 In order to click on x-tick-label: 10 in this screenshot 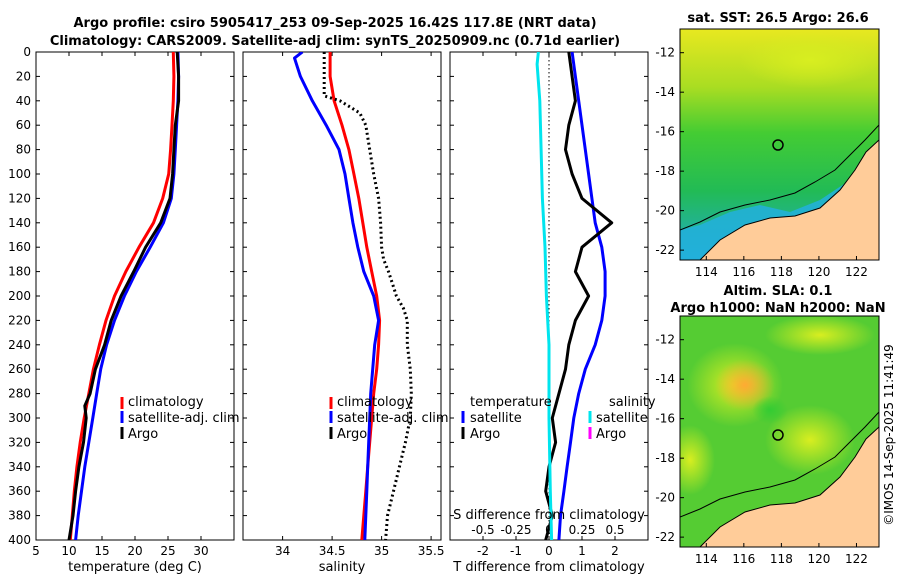, I will do `click(68, 551)`.